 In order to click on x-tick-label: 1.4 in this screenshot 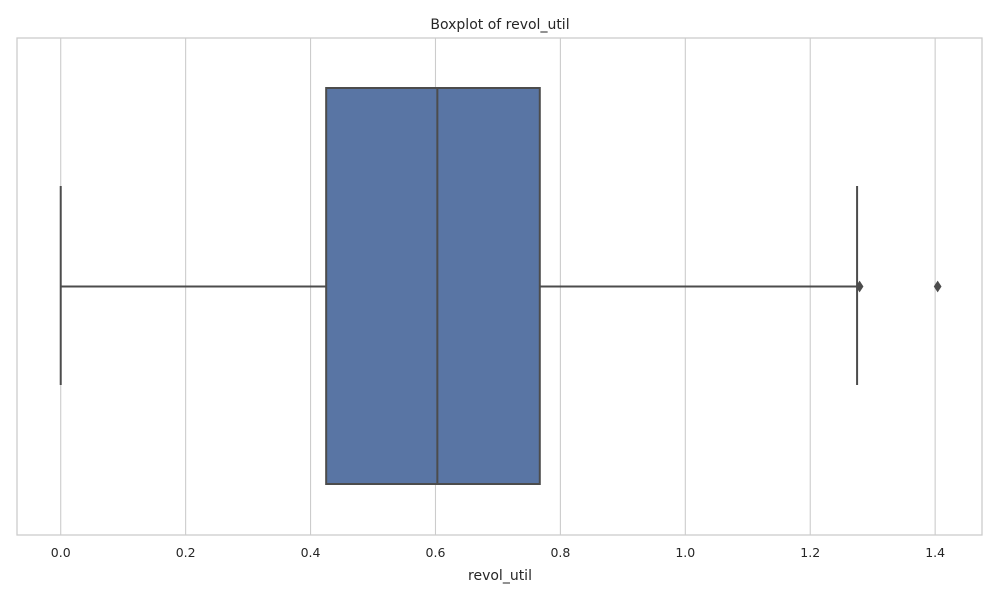, I will do `click(935, 552)`.